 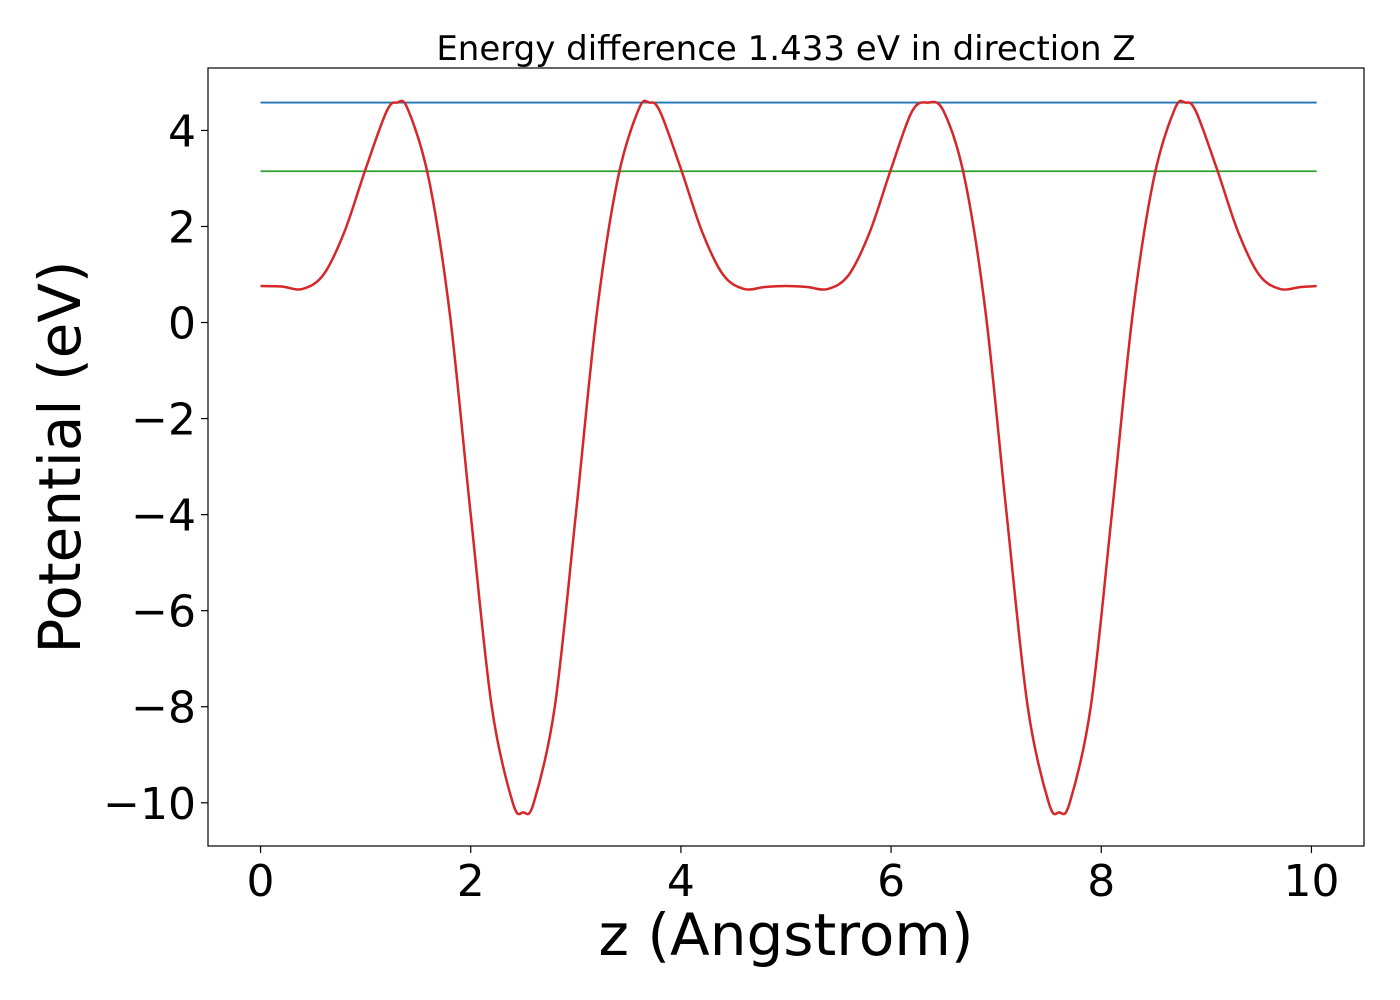 What do you see at coordinates (891, 881) in the screenshot?
I see `x-tick-label: 6` at bounding box center [891, 881].